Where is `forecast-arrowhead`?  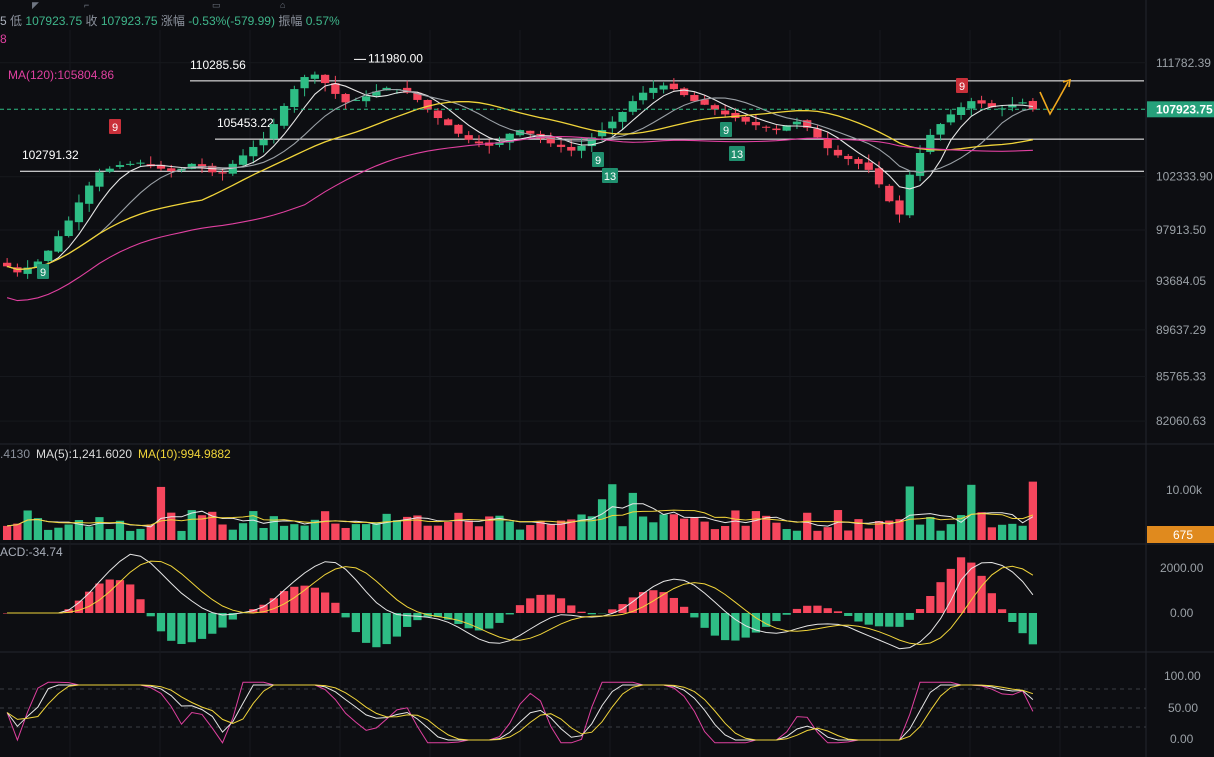 forecast-arrowhead is located at coordinates (1066, 83).